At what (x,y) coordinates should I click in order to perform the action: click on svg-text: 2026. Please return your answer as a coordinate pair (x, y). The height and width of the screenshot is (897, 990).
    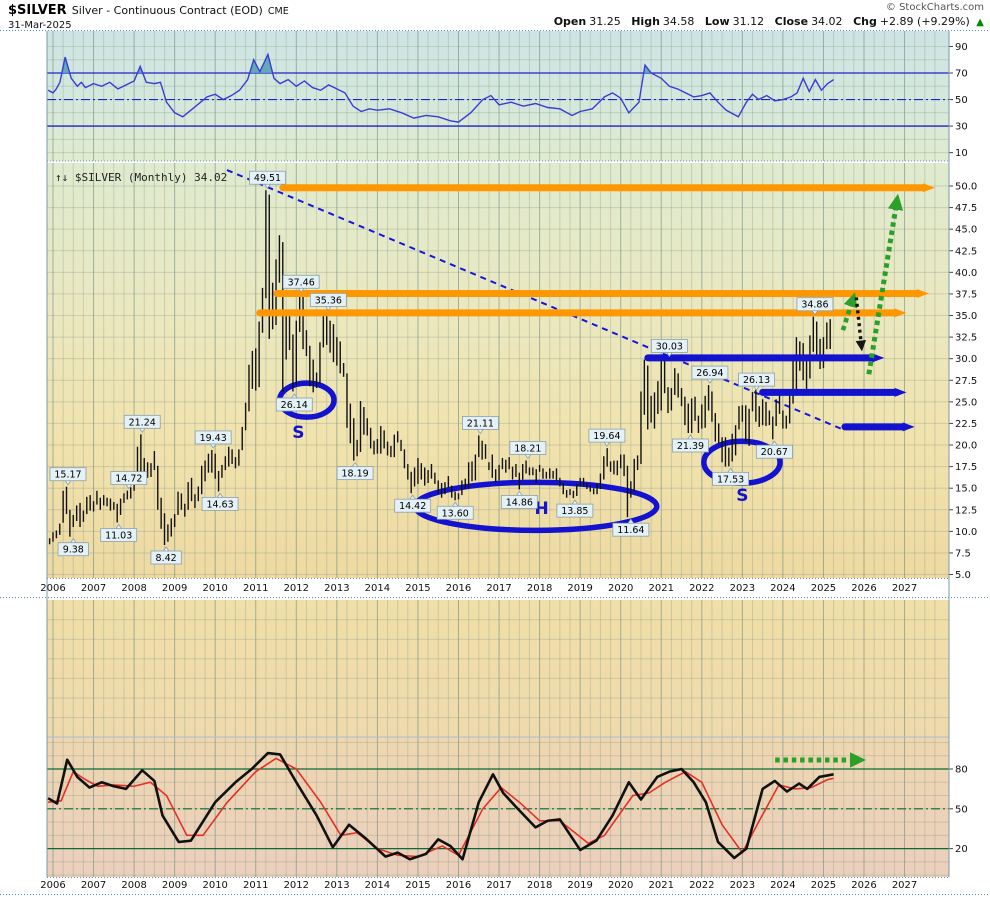
    Looking at the image, I should click on (863, 588).